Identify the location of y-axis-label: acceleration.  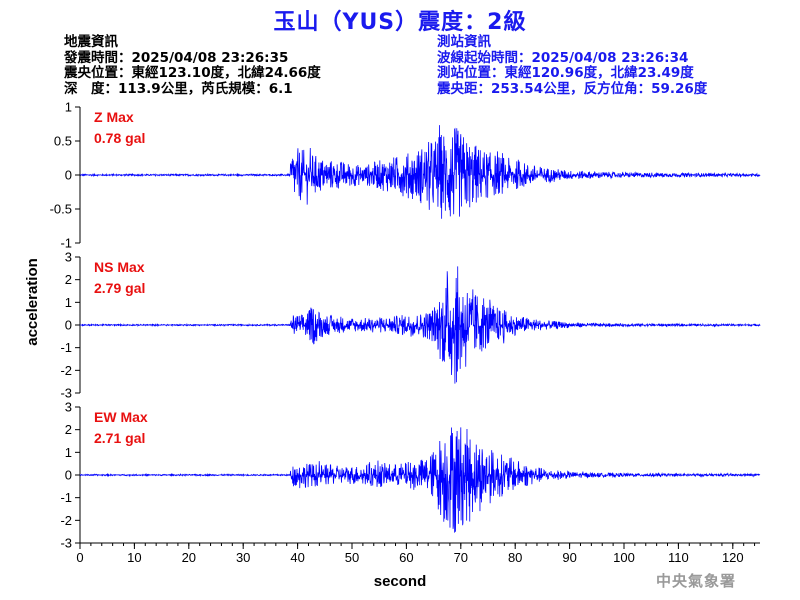
(32, 302).